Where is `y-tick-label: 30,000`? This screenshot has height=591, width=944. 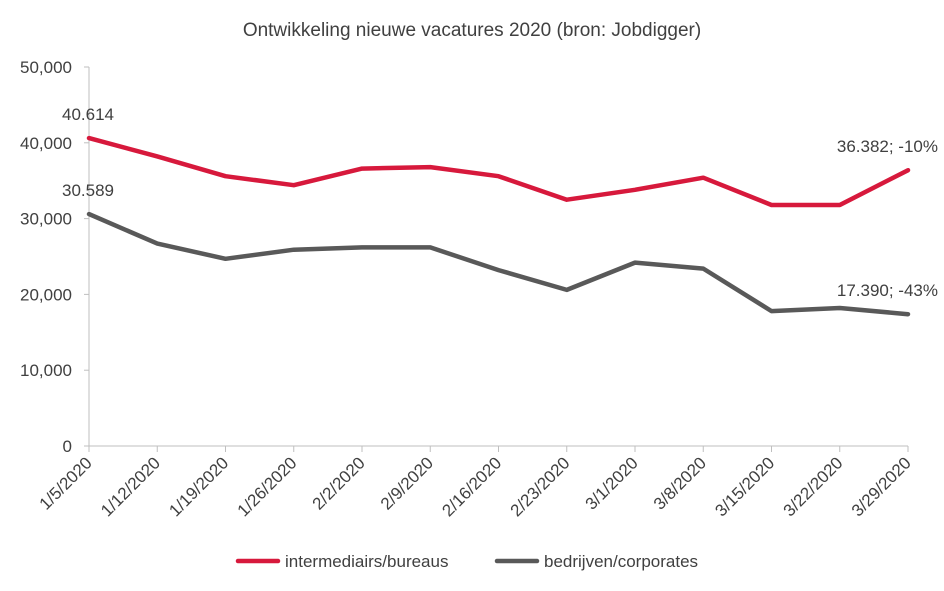 y-tick-label: 30,000 is located at coordinates (46, 219).